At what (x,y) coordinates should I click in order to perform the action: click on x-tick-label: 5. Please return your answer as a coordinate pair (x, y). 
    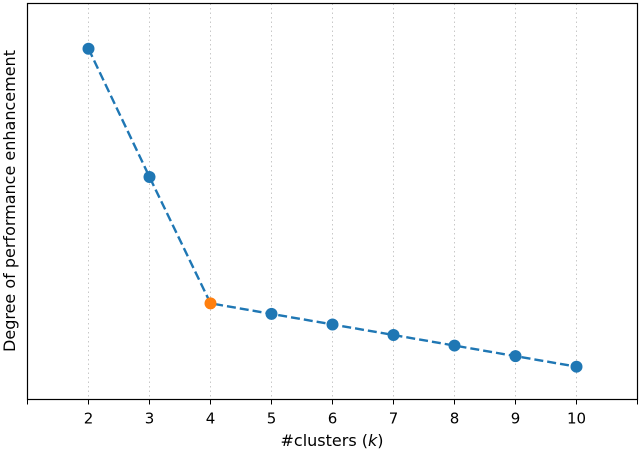
    Looking at the image, I should click on (272, 419).